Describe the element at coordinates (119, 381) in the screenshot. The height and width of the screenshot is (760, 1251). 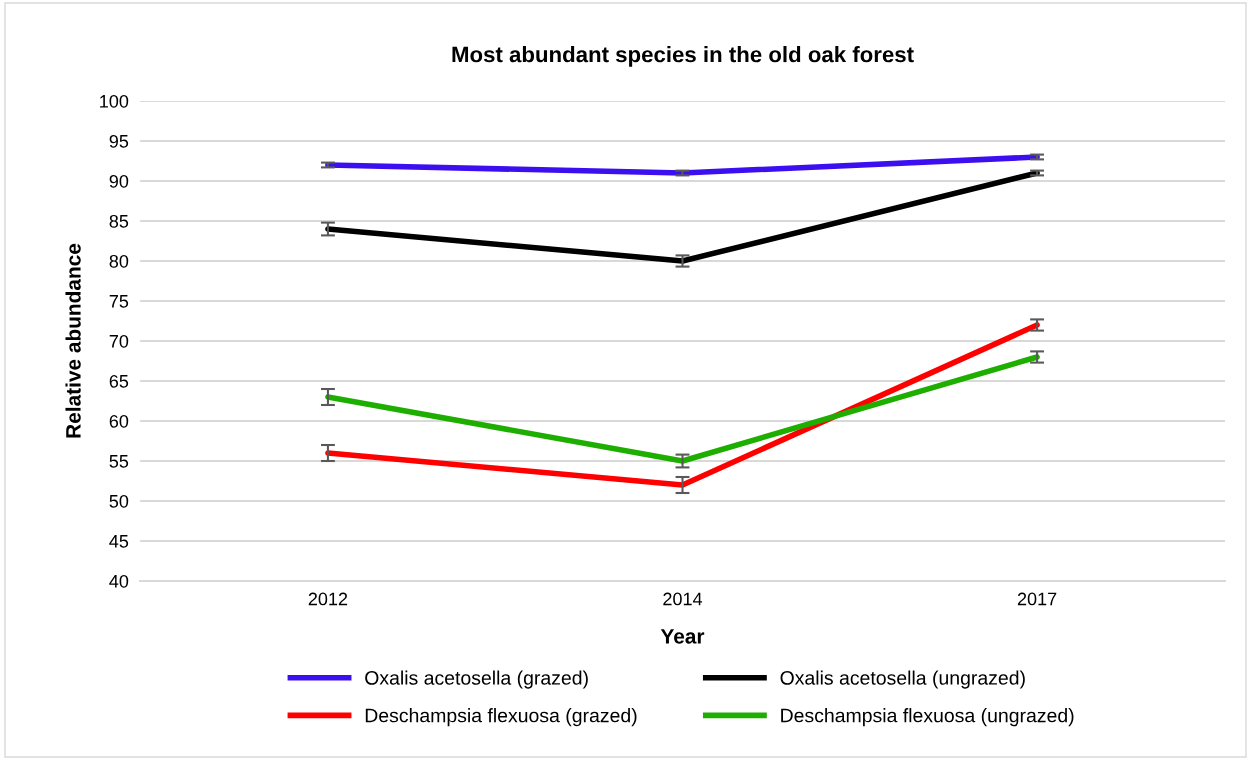
I see `y-tick-label: 65` at that location.